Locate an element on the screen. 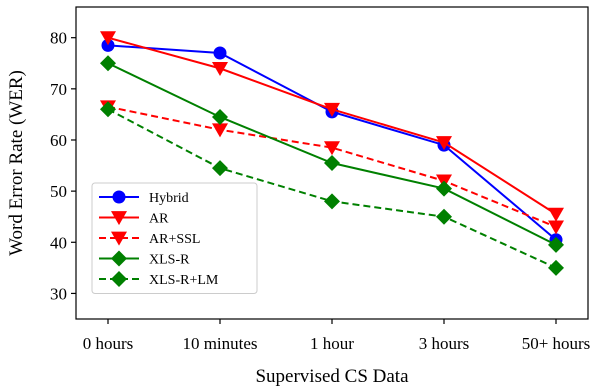 The height and width of the screenshot is (389, 608). y-tick-label-40: 40 is located at coordinates (58, 242).